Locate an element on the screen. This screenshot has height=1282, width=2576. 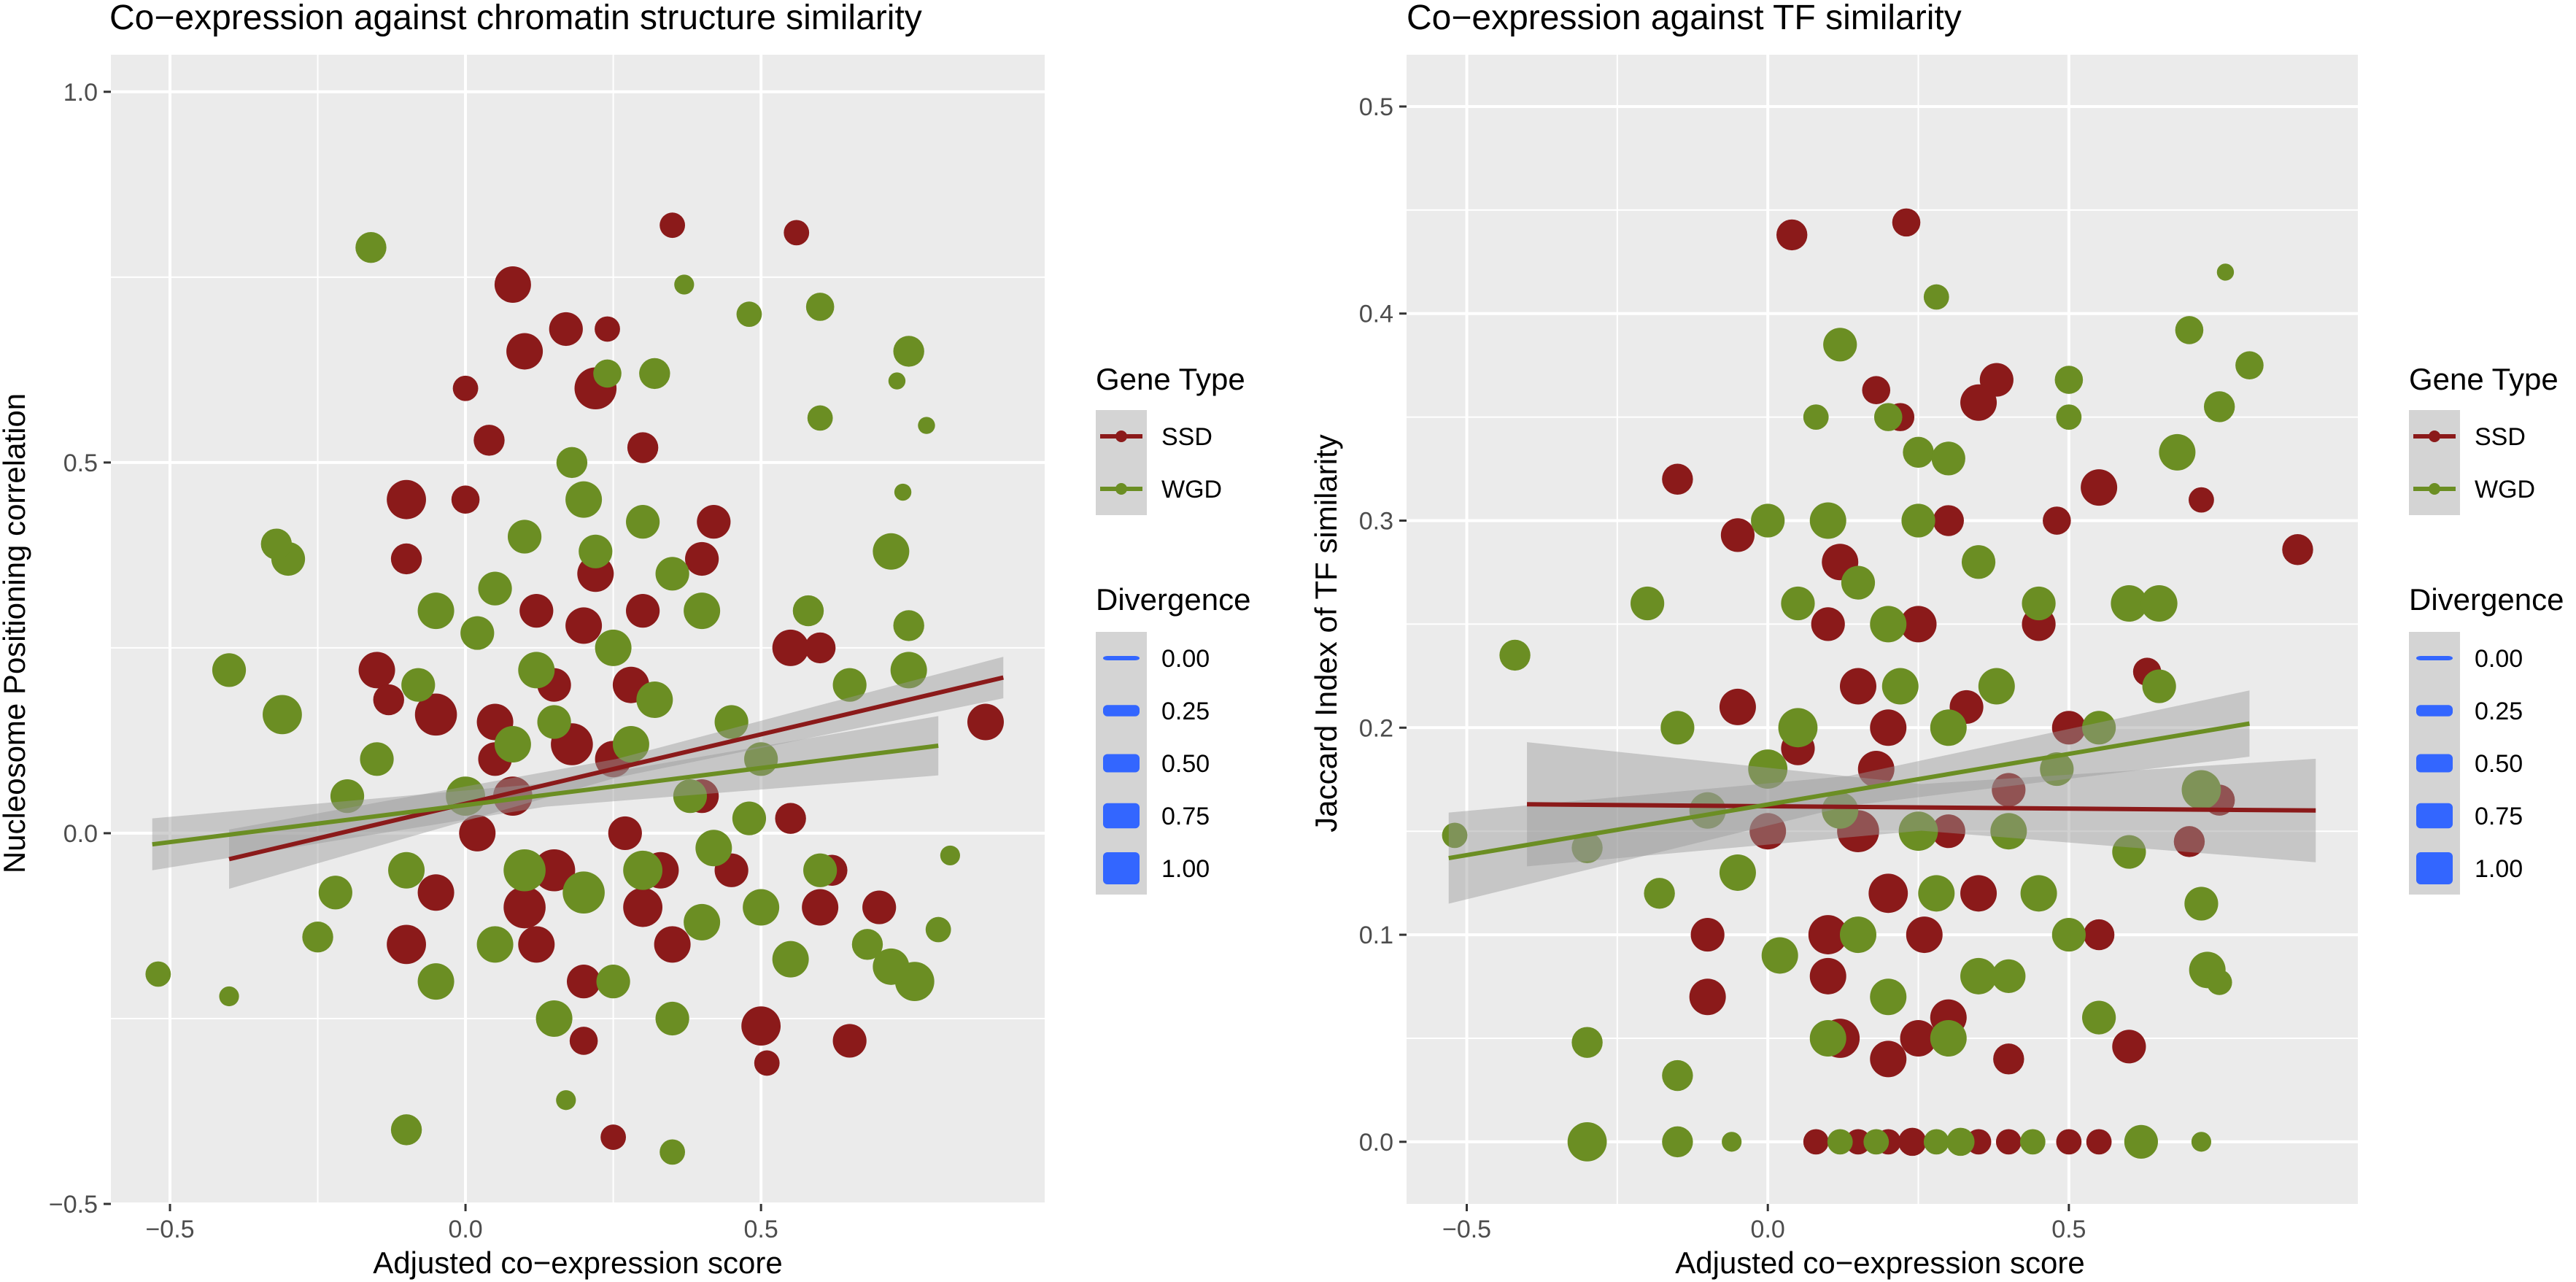
y-axis-title-tf: Jaccard Index of TF similarity is located at coordinates (1326, 633).